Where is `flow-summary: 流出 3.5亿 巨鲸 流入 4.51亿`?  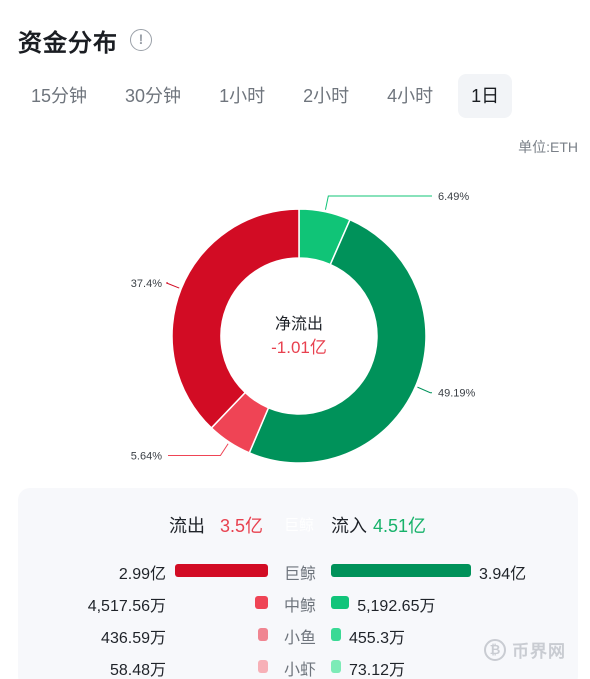 flow-summary: 流出 3.5亿 巨鲸 流入 4.51亿 is located at coordinates (298, 525).